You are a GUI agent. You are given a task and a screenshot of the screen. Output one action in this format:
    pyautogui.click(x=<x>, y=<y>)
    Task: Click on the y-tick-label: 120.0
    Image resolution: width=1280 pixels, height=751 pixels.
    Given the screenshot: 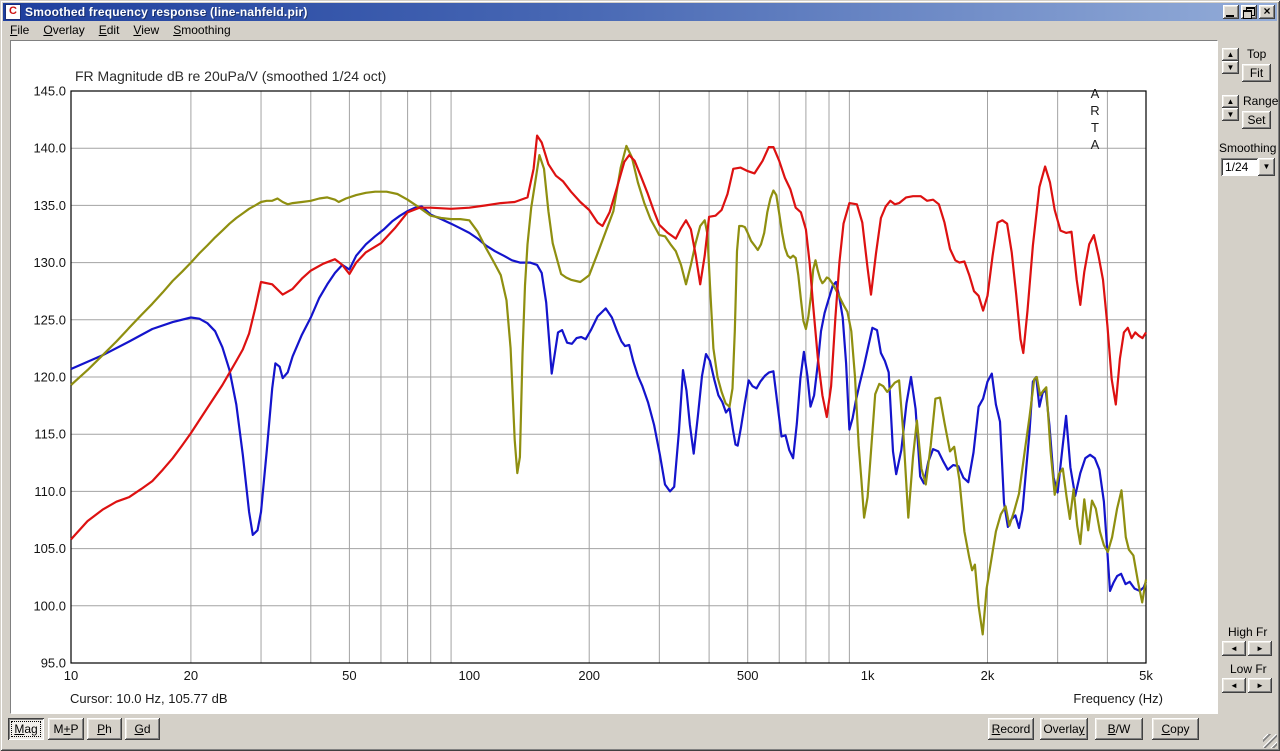 What is the action you would take?
    pyautogui.click(x=49, y=377)
    